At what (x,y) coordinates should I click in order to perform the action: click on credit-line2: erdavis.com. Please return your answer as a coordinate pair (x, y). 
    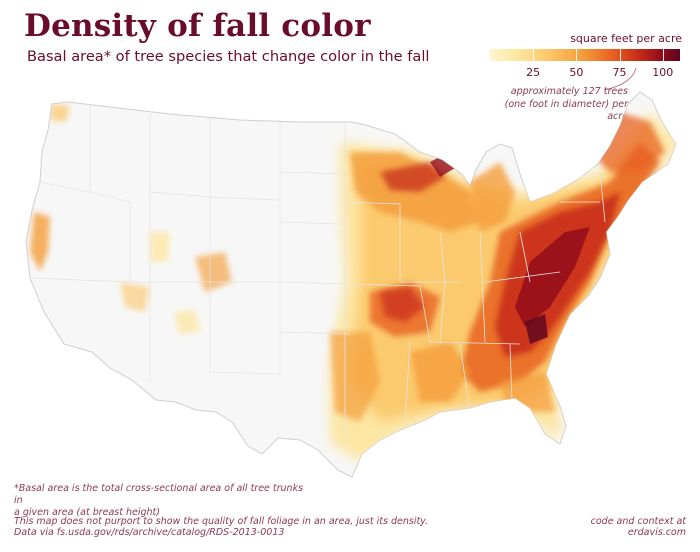
    Looking at the image, I should click on (656, 532).